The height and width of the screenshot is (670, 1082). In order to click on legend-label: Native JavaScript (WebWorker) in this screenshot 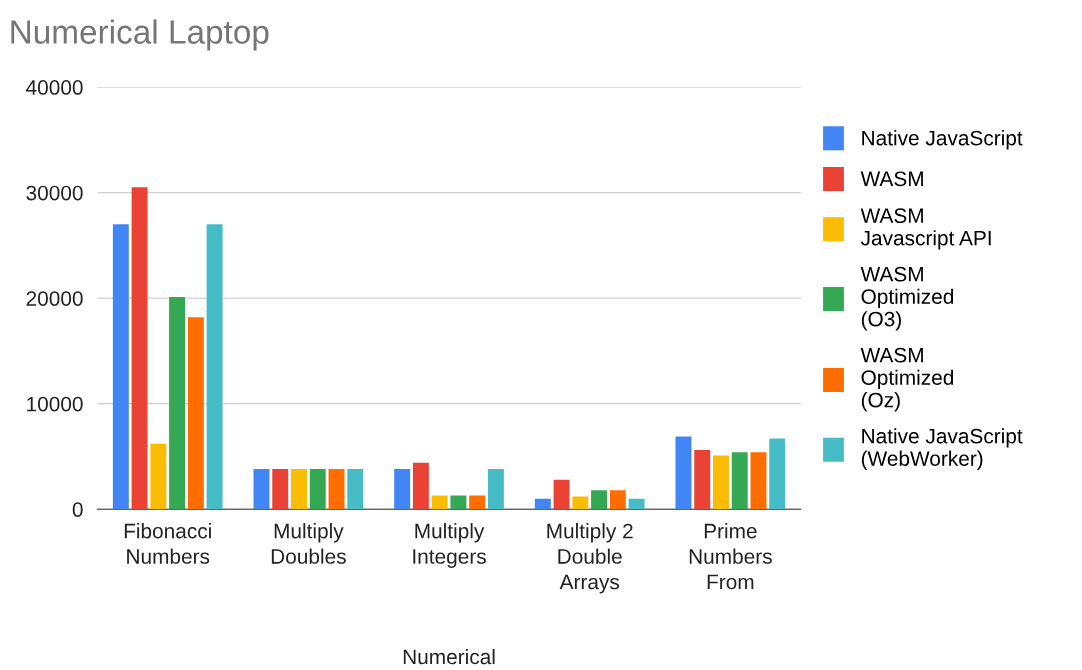, I will do `click(942, 449)`.